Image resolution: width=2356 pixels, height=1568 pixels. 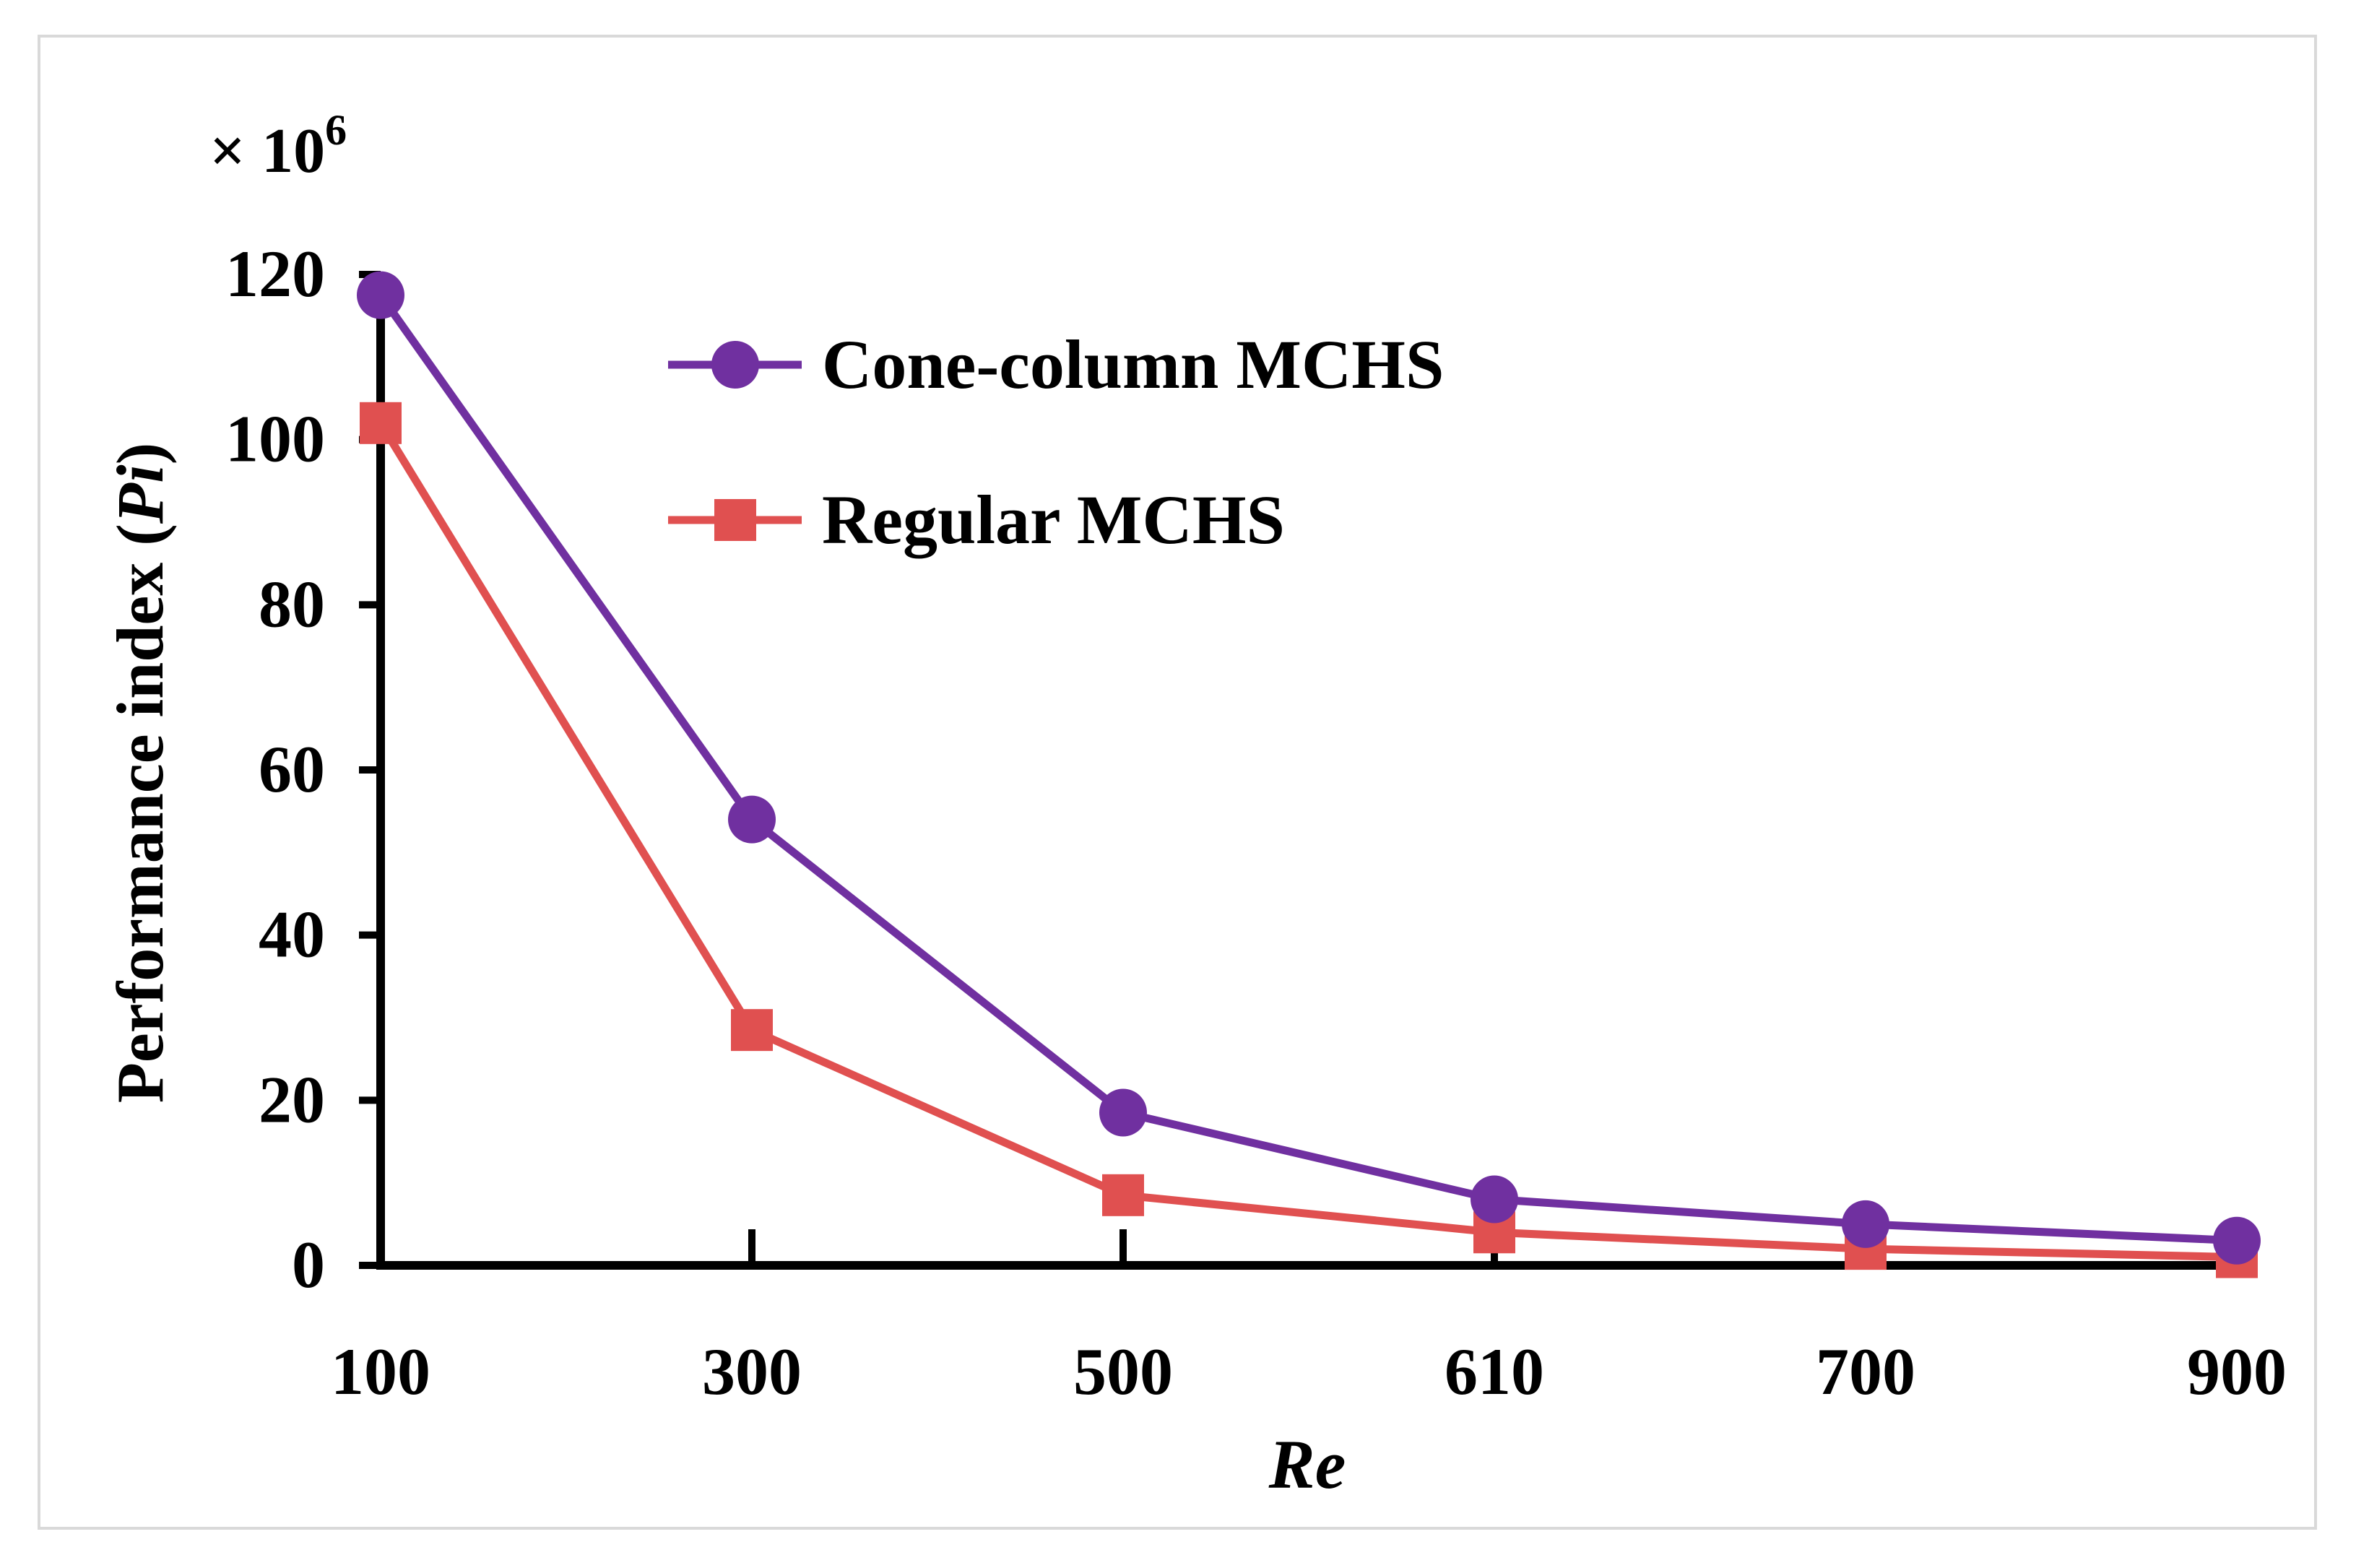 What do you see at coordinates (2237, 1371) in the screenshot?
I see `x-tick-label: 900` at bounding box center [2237, 1371].